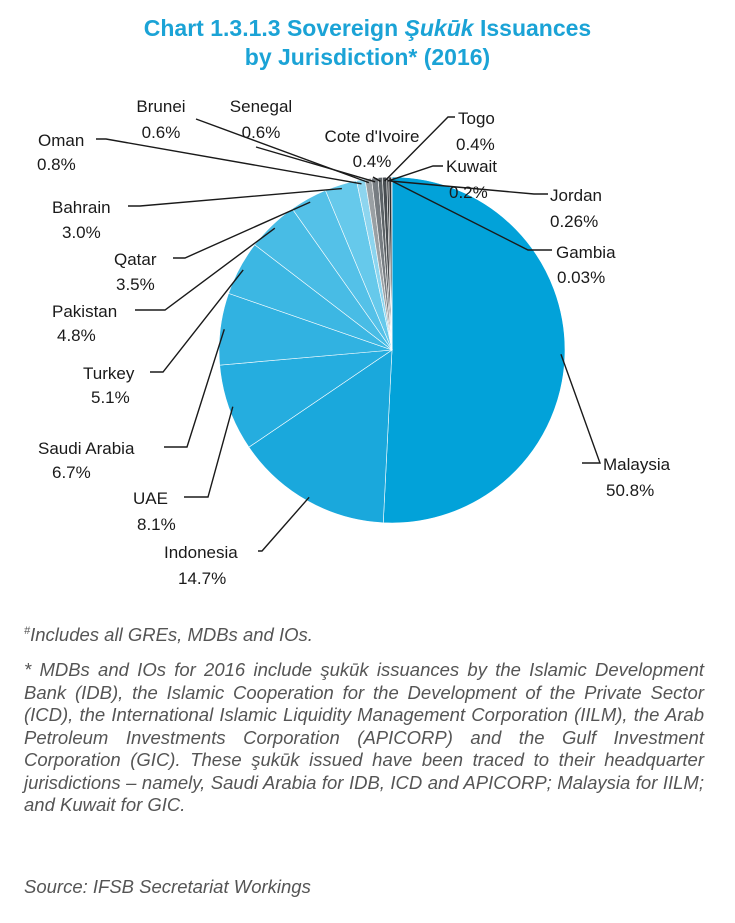  I want to click on slice-label-togo: Togo, so click(476, 118).